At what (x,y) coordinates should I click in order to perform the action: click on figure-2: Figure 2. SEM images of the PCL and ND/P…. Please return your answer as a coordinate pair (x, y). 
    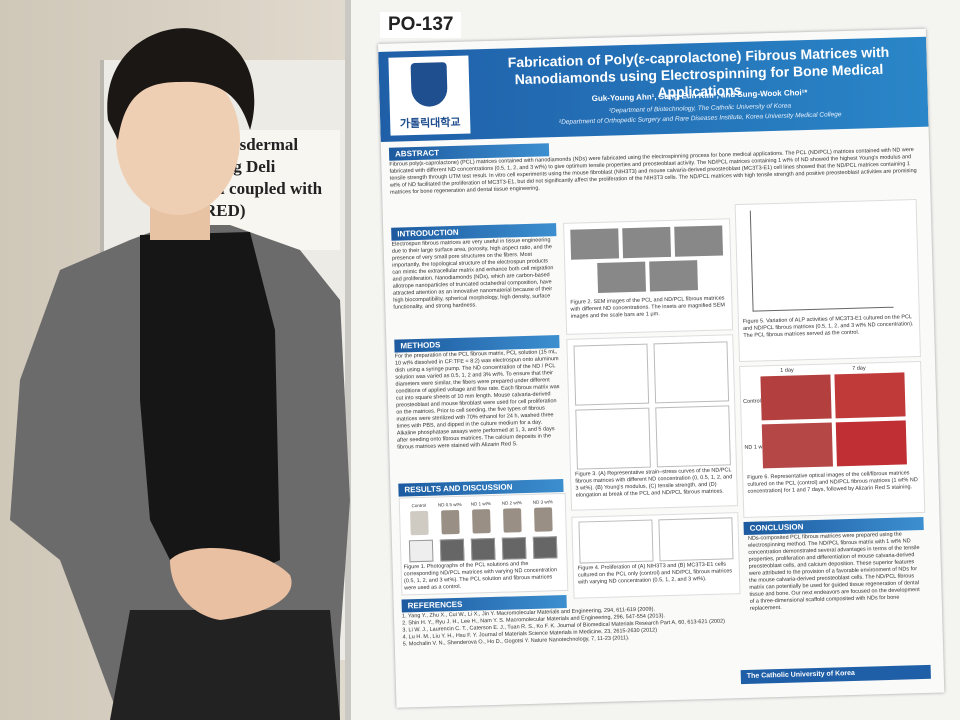
    Looking at the image, I should click on (648, 276).